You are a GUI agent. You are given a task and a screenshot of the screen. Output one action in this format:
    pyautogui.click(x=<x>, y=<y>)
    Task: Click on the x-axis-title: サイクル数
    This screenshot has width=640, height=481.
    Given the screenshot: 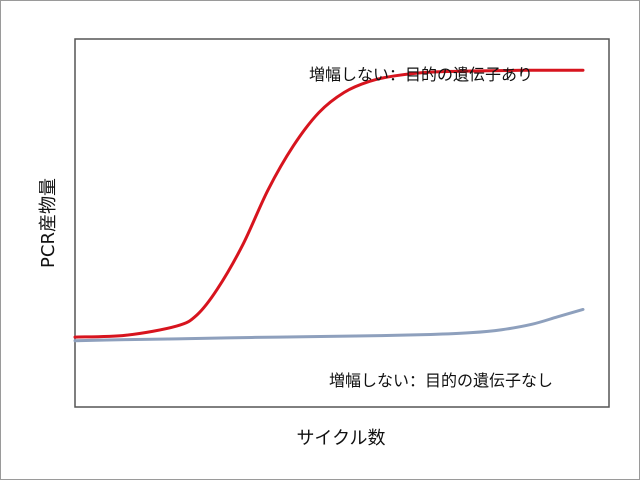 What is the action you would take?
    pyautogui.click(x=340, y=438)
    